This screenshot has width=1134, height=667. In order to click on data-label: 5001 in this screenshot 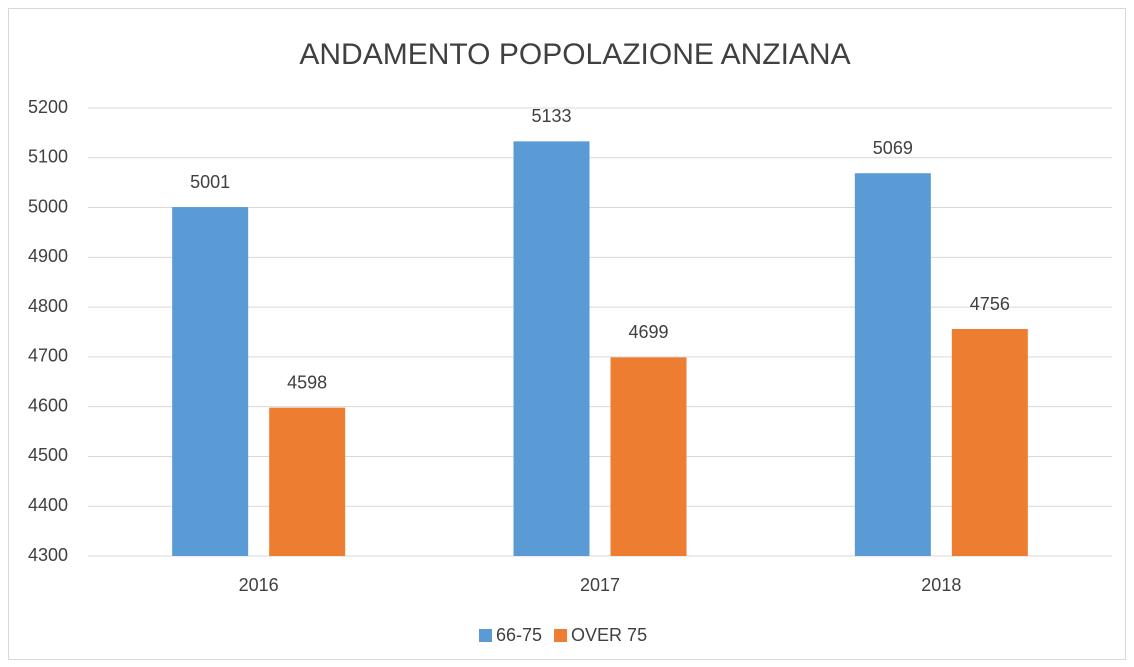, I will do `click(210, 182)`.